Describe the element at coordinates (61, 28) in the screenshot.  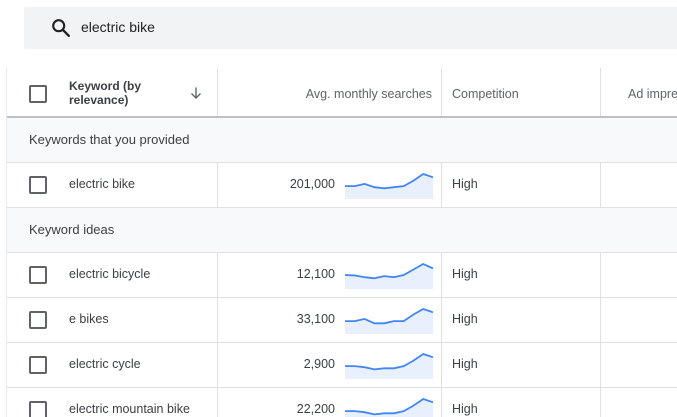
I see `search-icon` at that location.